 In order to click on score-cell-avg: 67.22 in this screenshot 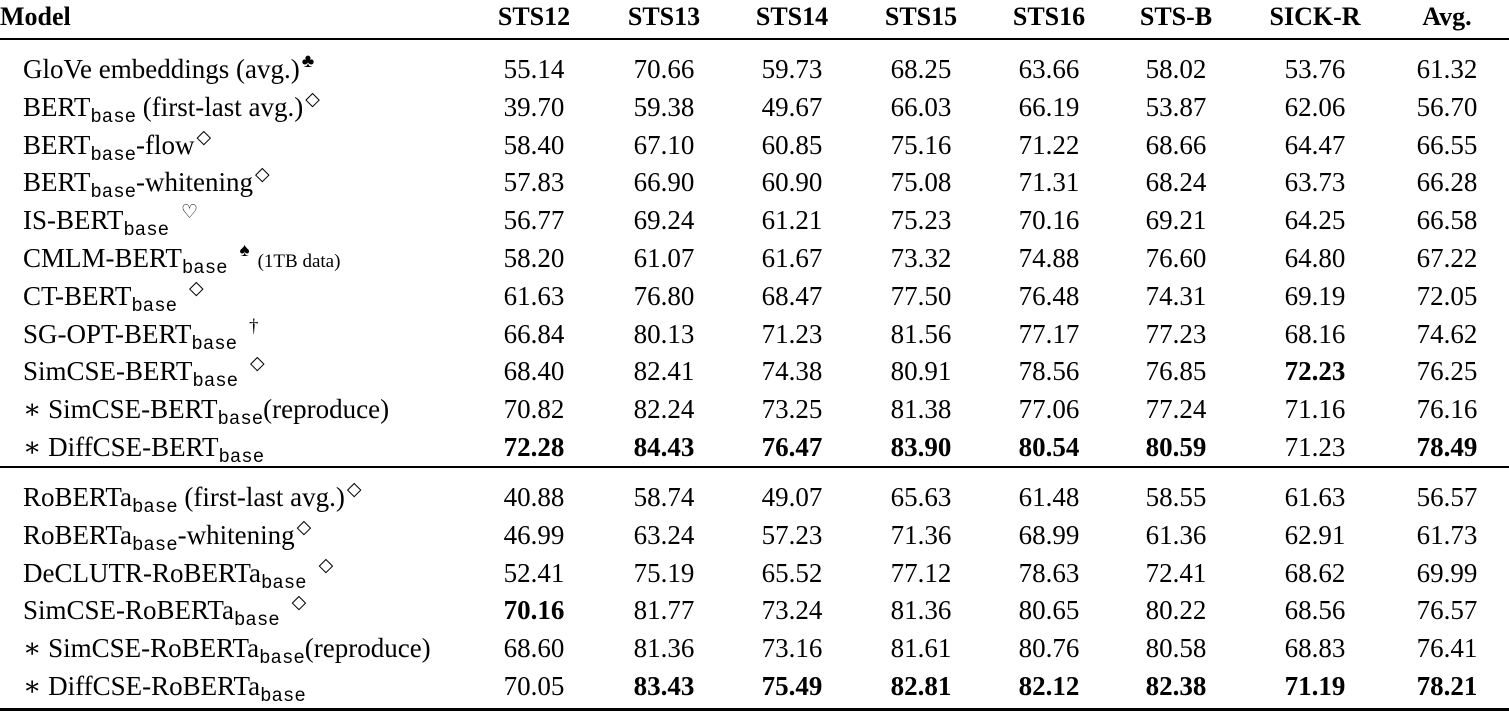, I will do `click(1447, 258)`.